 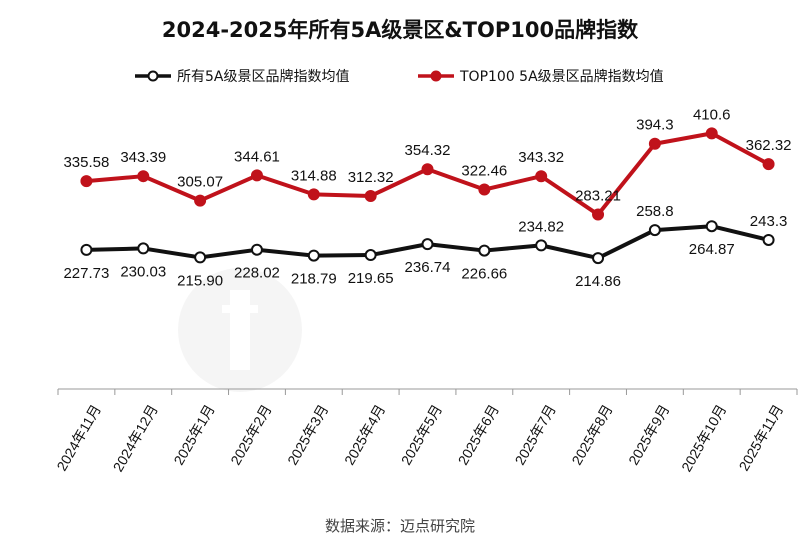 I want to click on x-tick-label: 2024年11月, so click(x=78, y=438).